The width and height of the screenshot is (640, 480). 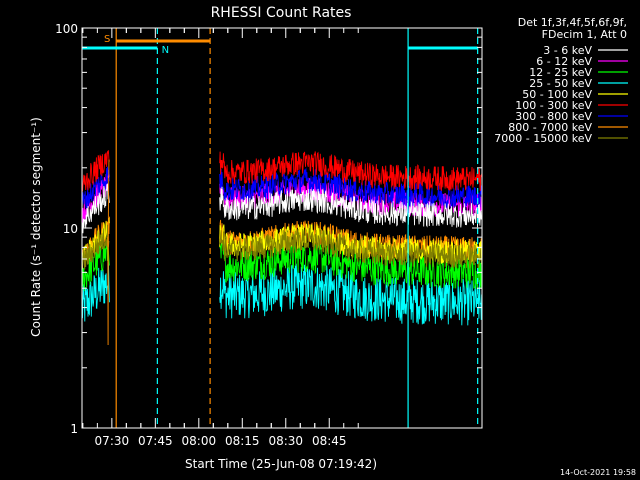 I want to click on legend-label: 50 - 100 keV, so click(x=557, y=94).